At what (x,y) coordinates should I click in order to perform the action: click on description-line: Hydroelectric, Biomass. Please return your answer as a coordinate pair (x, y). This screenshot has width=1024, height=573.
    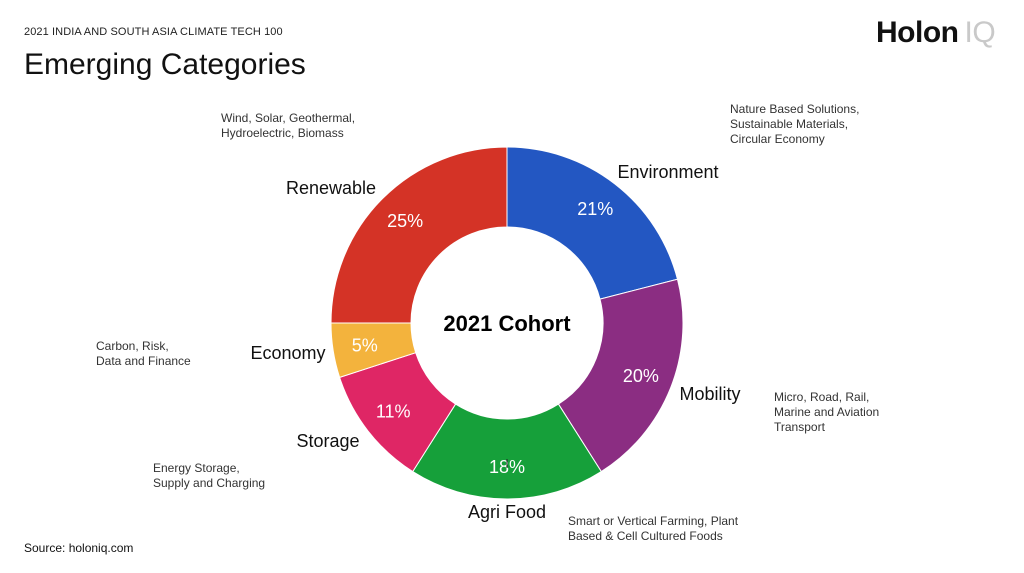
    Looking at the image, I should click on (282, 133).